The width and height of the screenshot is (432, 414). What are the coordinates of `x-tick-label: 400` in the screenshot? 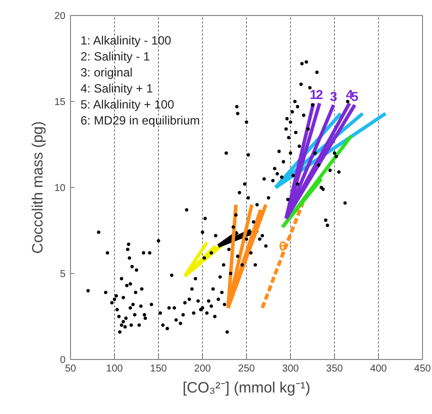 It's located at (379, 369).